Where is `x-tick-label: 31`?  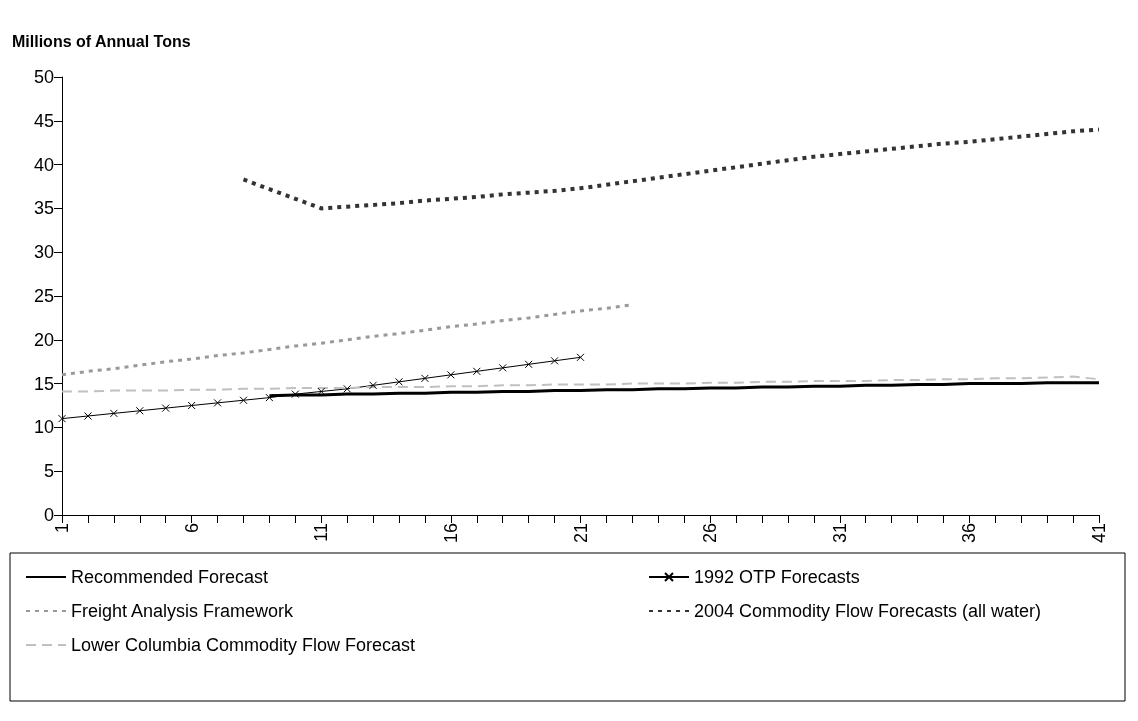 x-tick-label: 31 is located at coordinates (839, 533).